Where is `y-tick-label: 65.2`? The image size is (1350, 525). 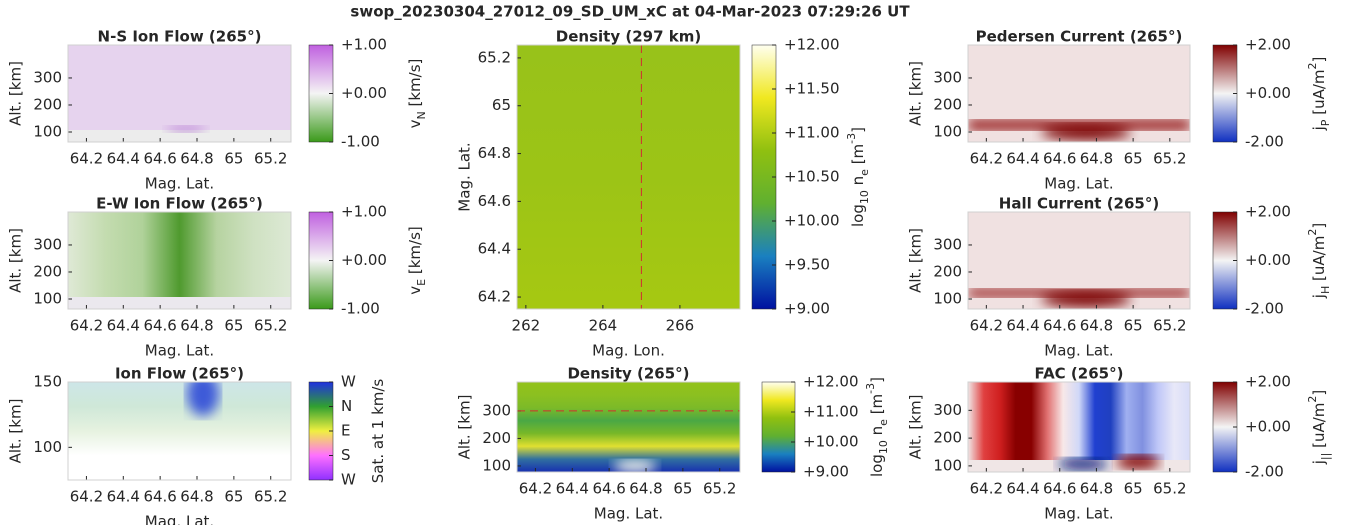 y-tick-label: 65.2 is located at coordinates (494, 57).